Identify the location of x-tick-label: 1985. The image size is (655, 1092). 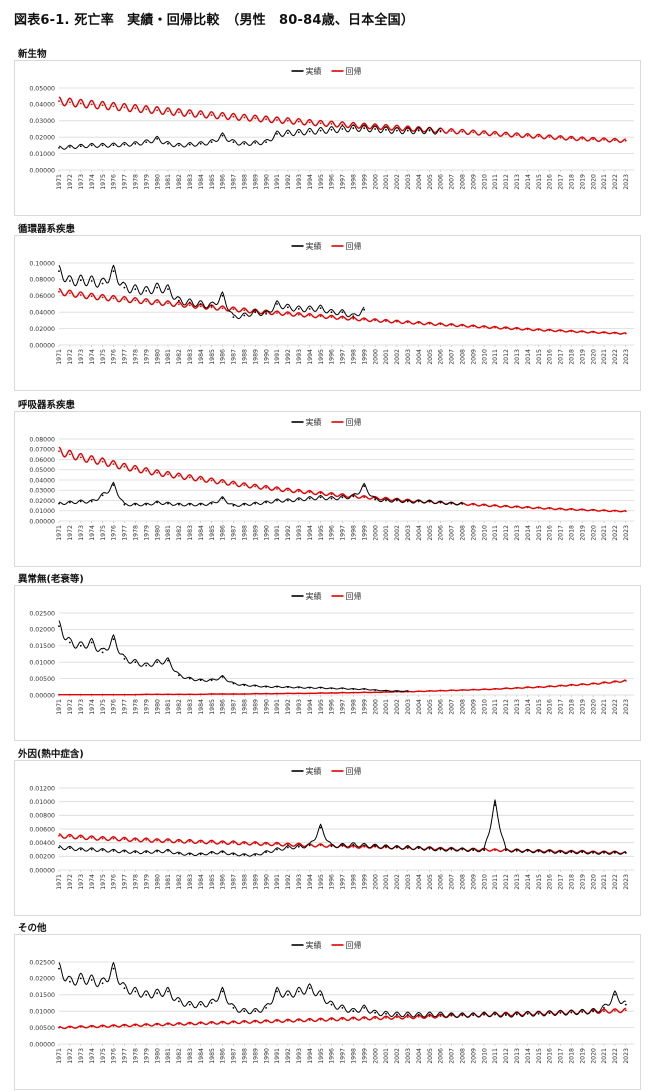
(212, 357).